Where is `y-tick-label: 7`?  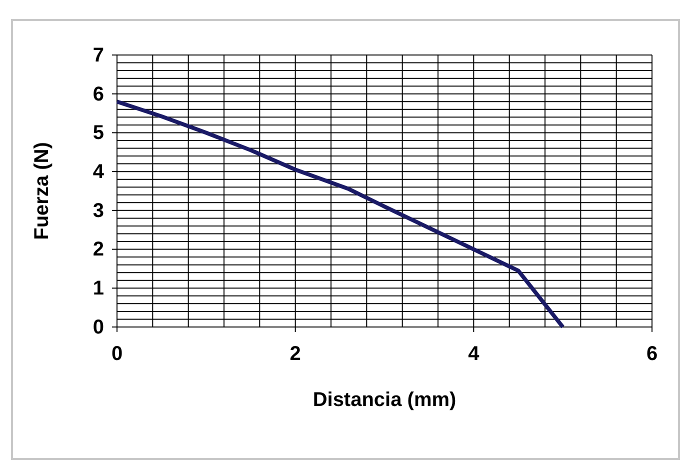
y-tick-label: 7 is located at coordinates (98, 55).